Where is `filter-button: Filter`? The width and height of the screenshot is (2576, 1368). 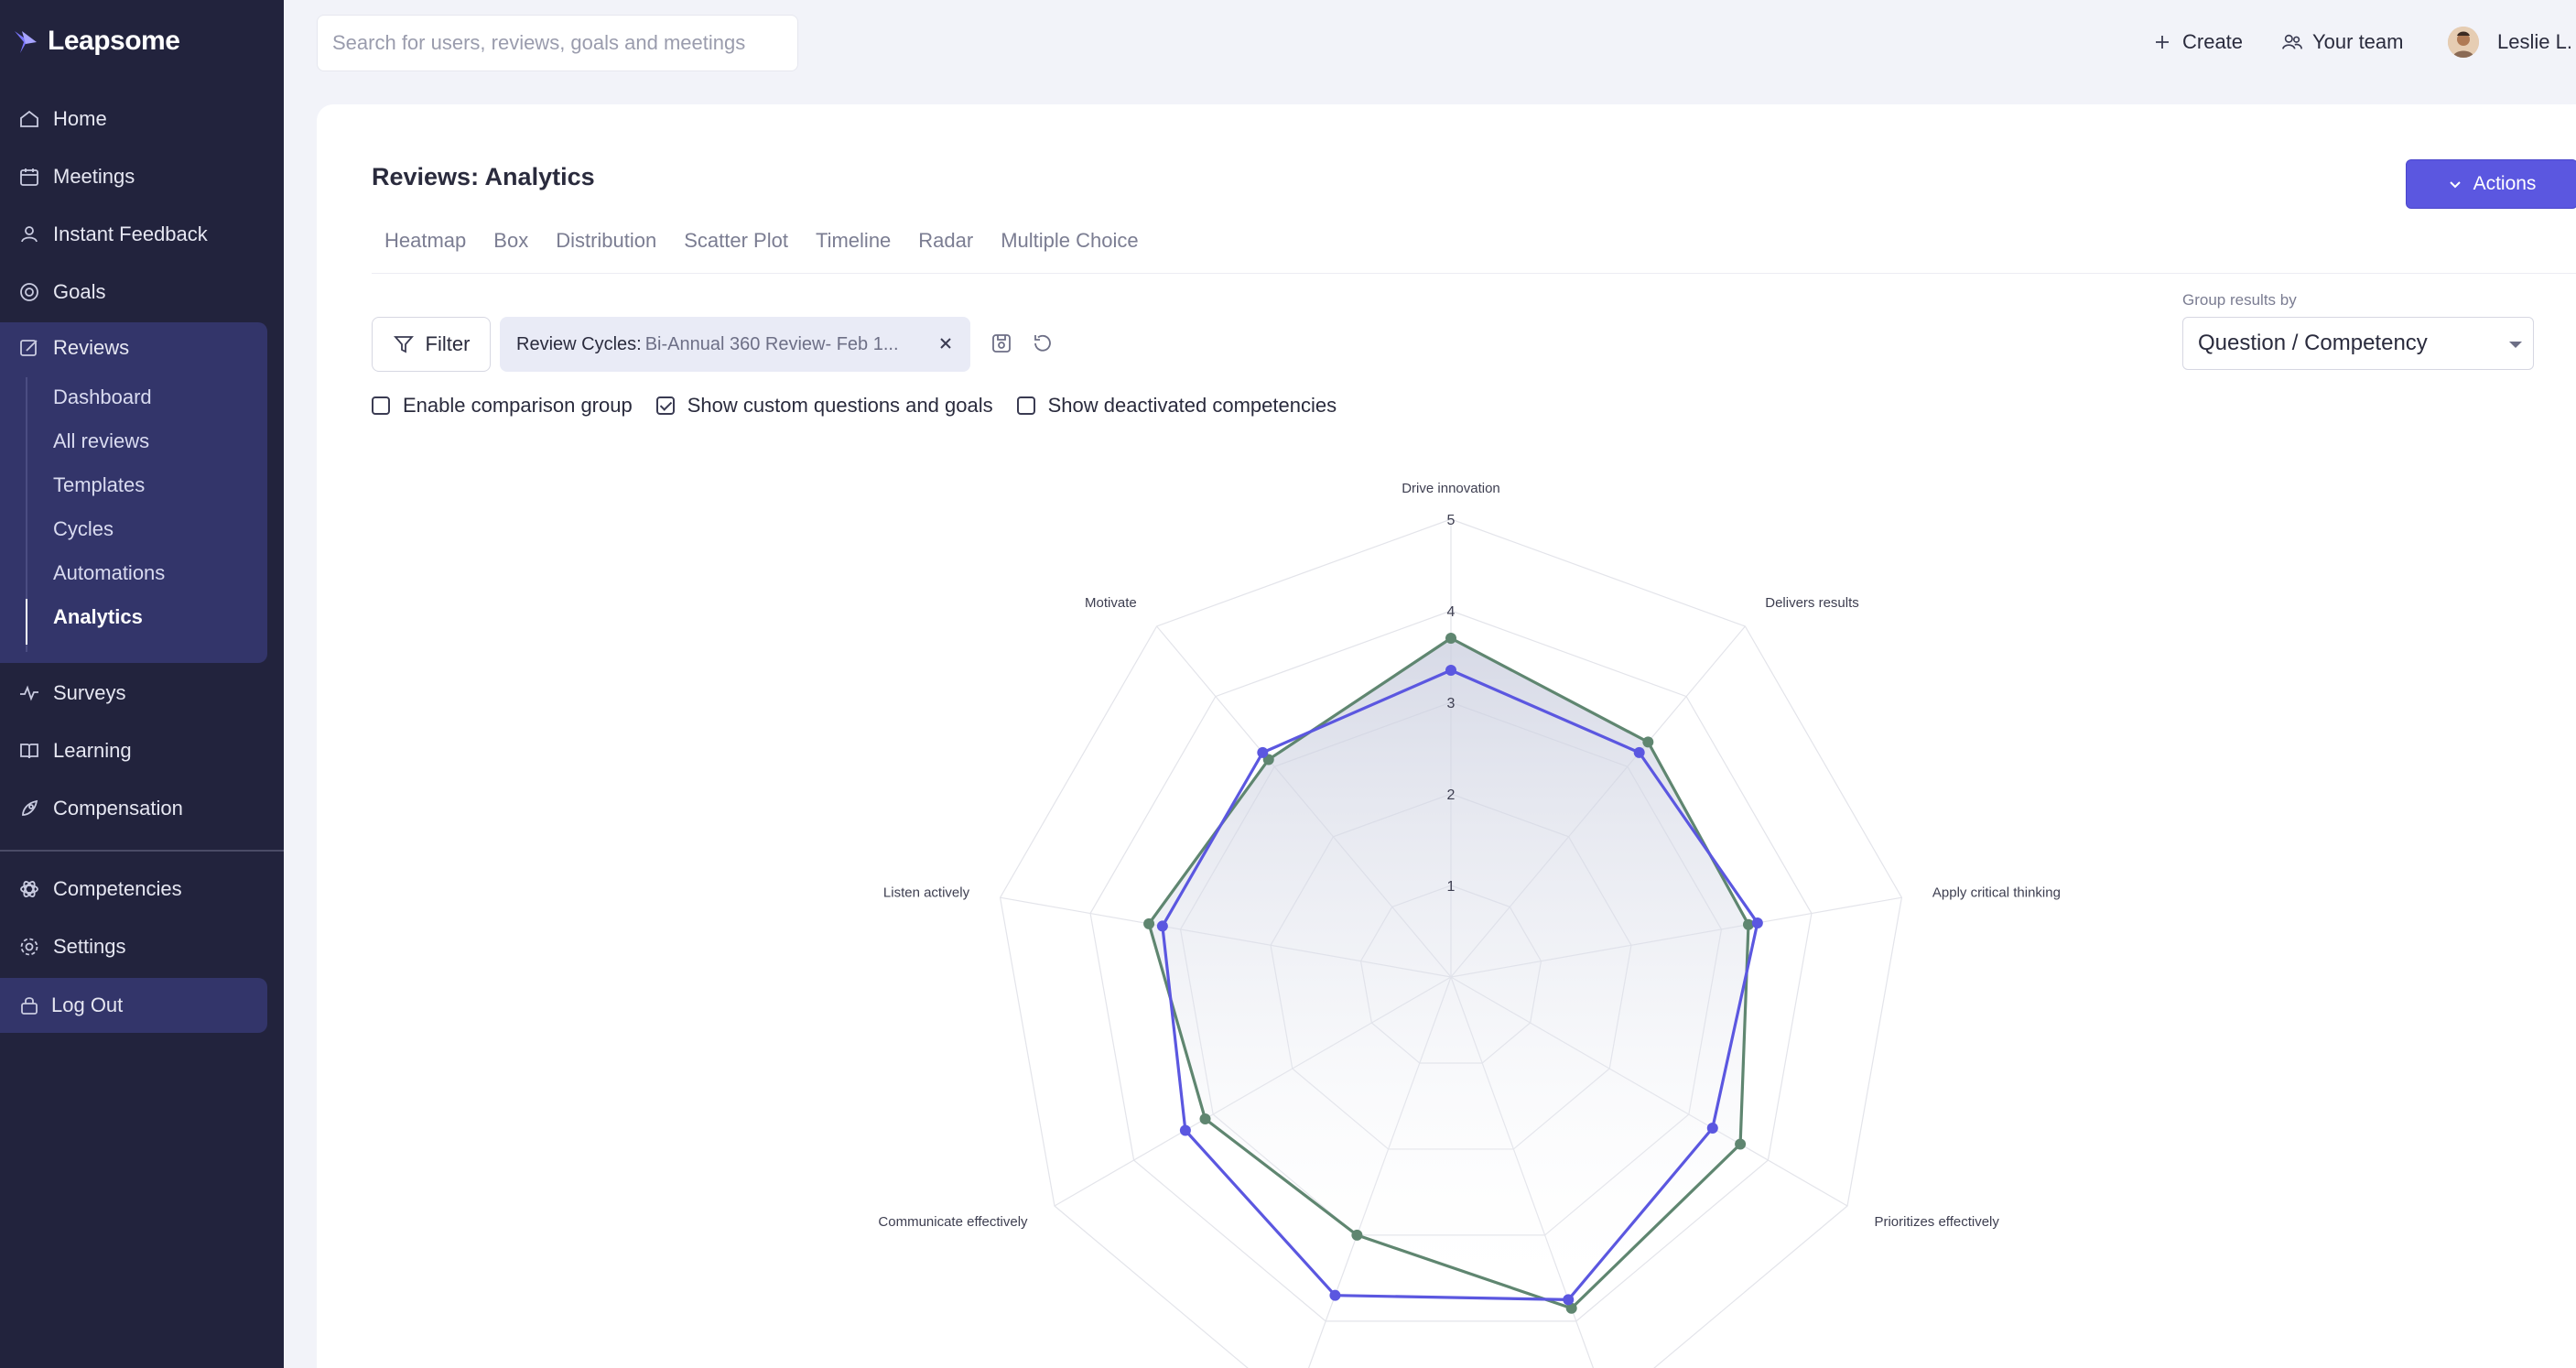
filter-button: Filter is located at coordinates (432, 344).